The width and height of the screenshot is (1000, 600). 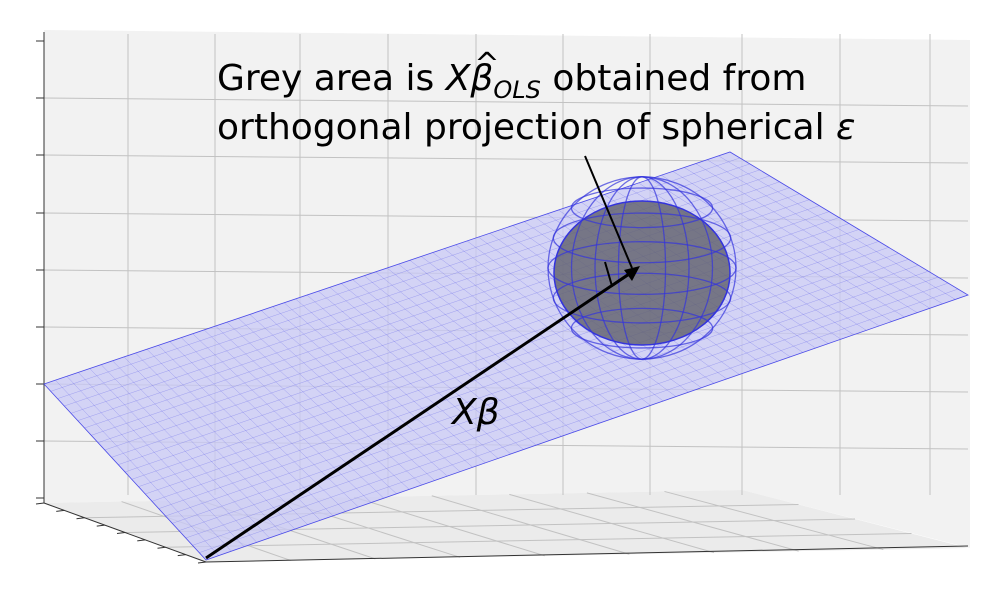 I want to click on annotation-suffix: obtained from, so click(x=673, y=78).